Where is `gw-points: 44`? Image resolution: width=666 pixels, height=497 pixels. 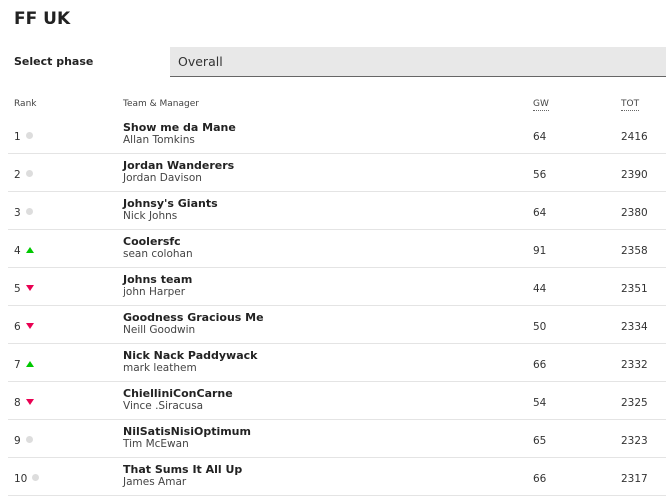 gw-points: 44 is located at coordinates (540, 289).